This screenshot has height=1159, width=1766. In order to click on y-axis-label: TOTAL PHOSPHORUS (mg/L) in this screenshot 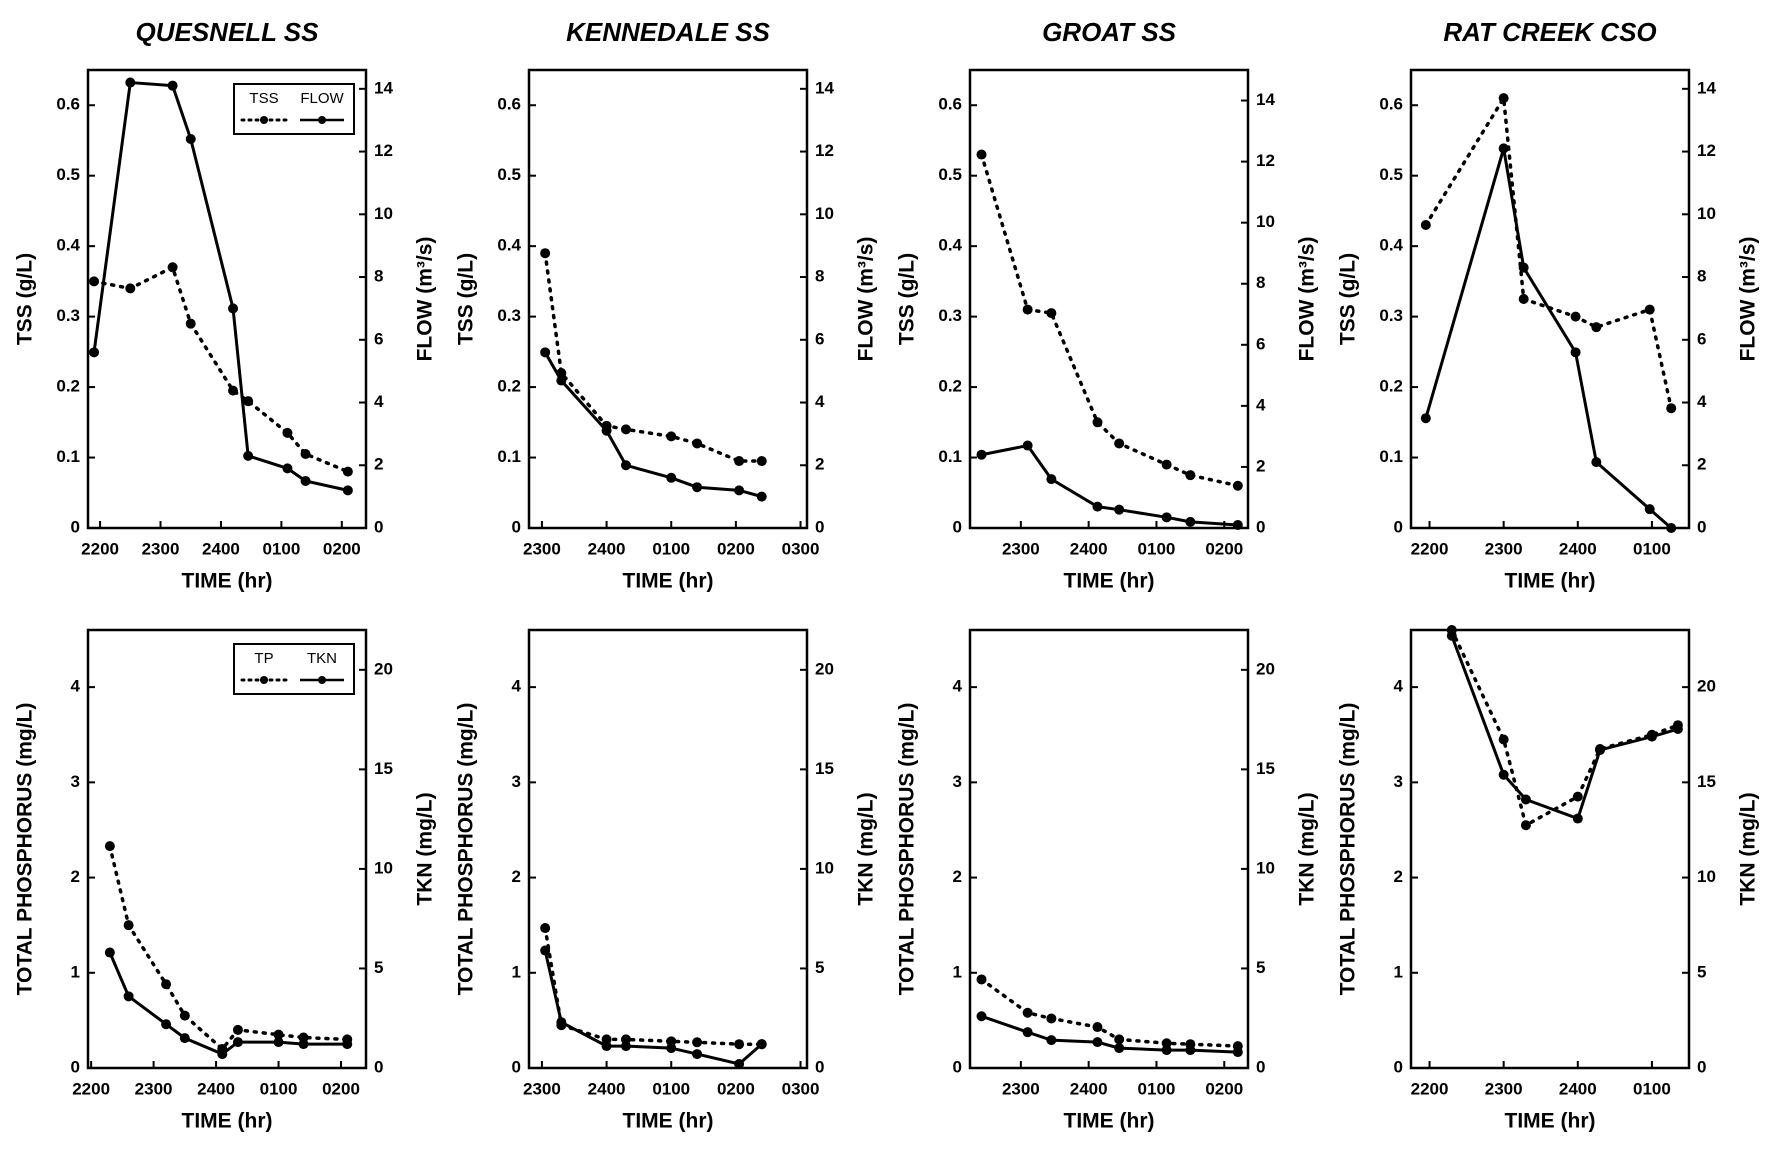, I will do `click(25, 849)`.